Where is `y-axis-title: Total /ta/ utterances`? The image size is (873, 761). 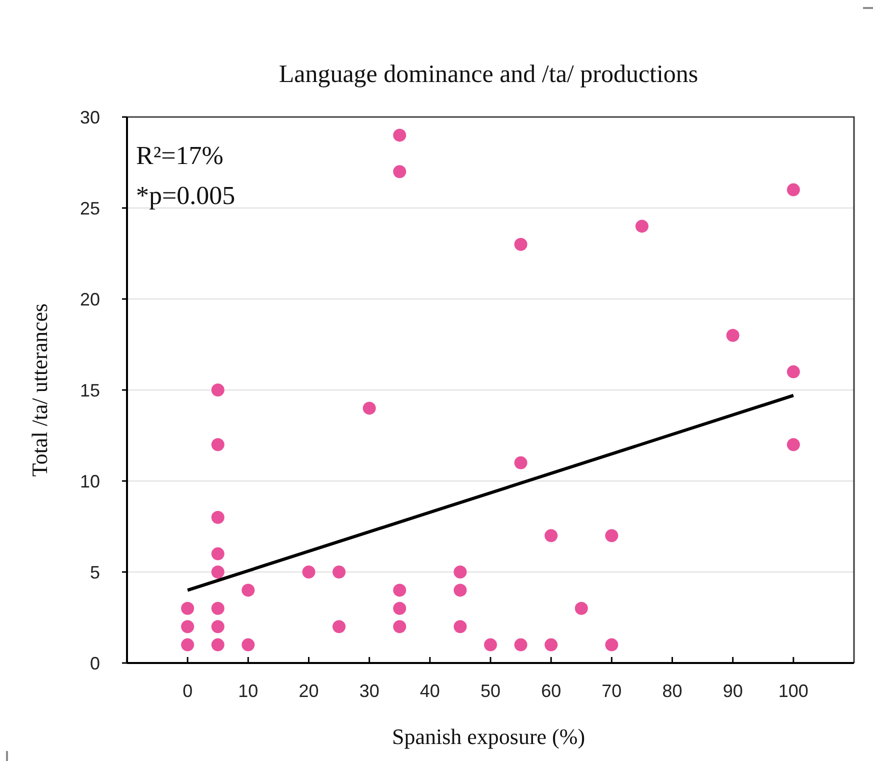
y-axis-title: Total /ta/ utterances is located at coordinates (39, 390).